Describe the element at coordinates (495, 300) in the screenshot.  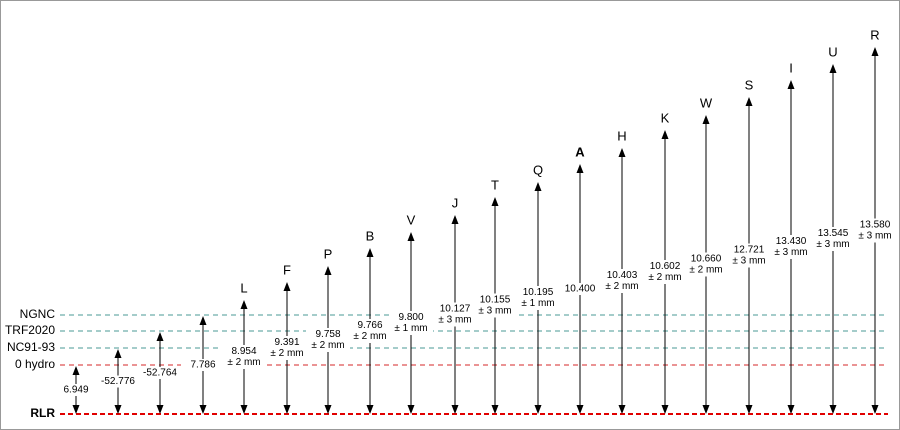
I see `value-label: 10.155` at that location.